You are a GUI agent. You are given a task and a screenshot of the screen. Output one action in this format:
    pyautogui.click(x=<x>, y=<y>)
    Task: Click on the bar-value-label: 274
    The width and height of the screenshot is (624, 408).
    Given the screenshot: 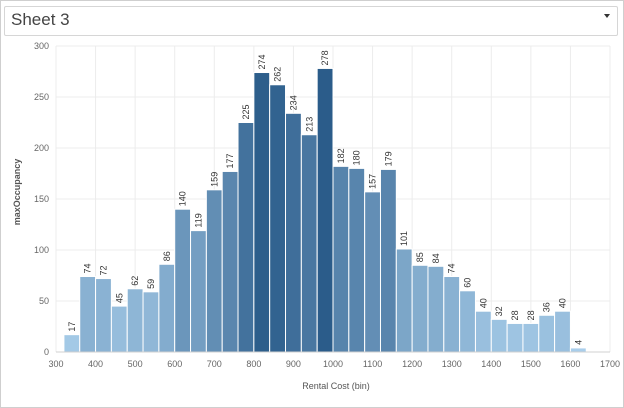 What is the action you would take?
    pyautogui.click(x=262, y=61)
    